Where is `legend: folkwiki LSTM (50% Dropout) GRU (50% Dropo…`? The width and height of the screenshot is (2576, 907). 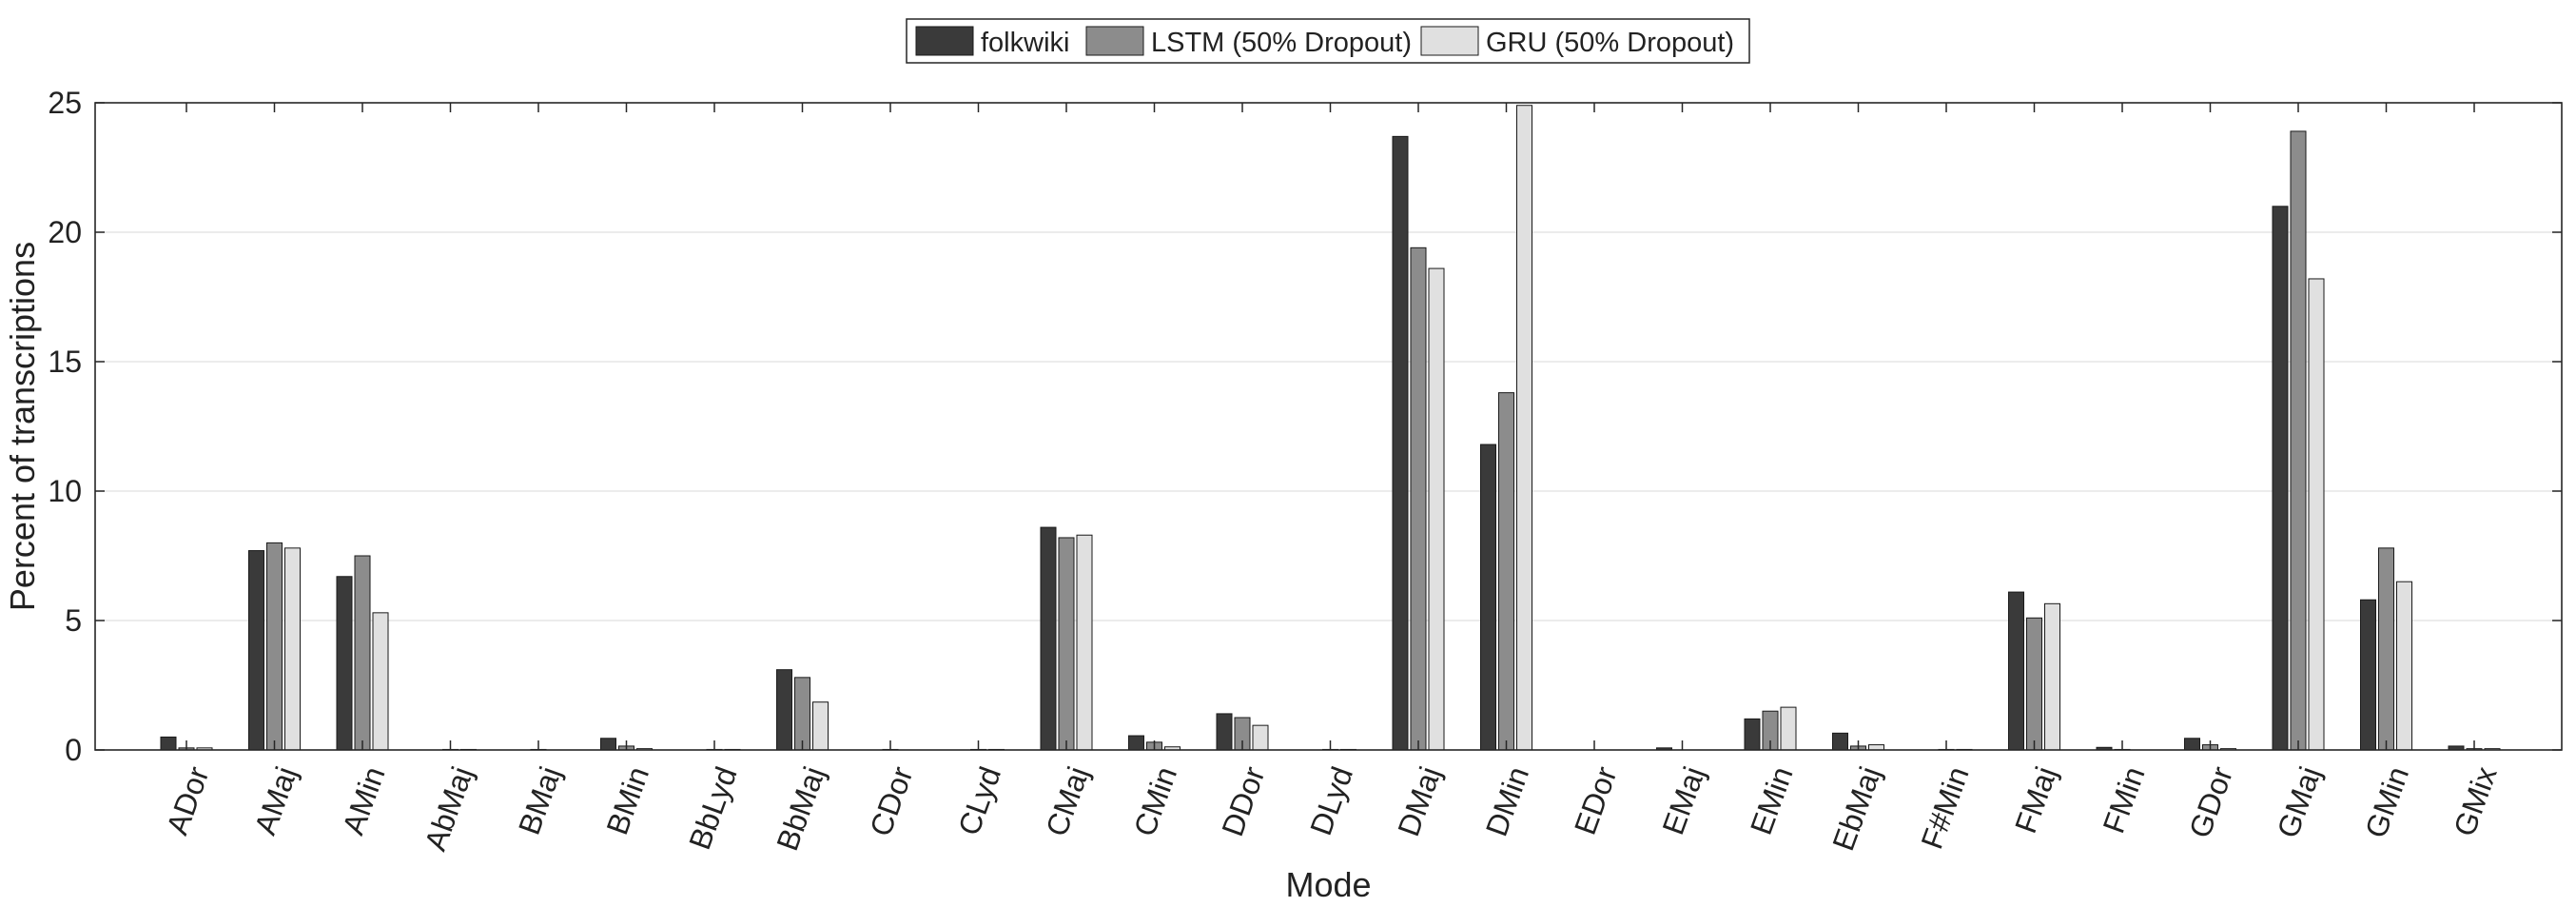 legend: folkwiki LSTM (50% Dropout) GRU (50% Dropo… is located at coordinates (1328, 41).